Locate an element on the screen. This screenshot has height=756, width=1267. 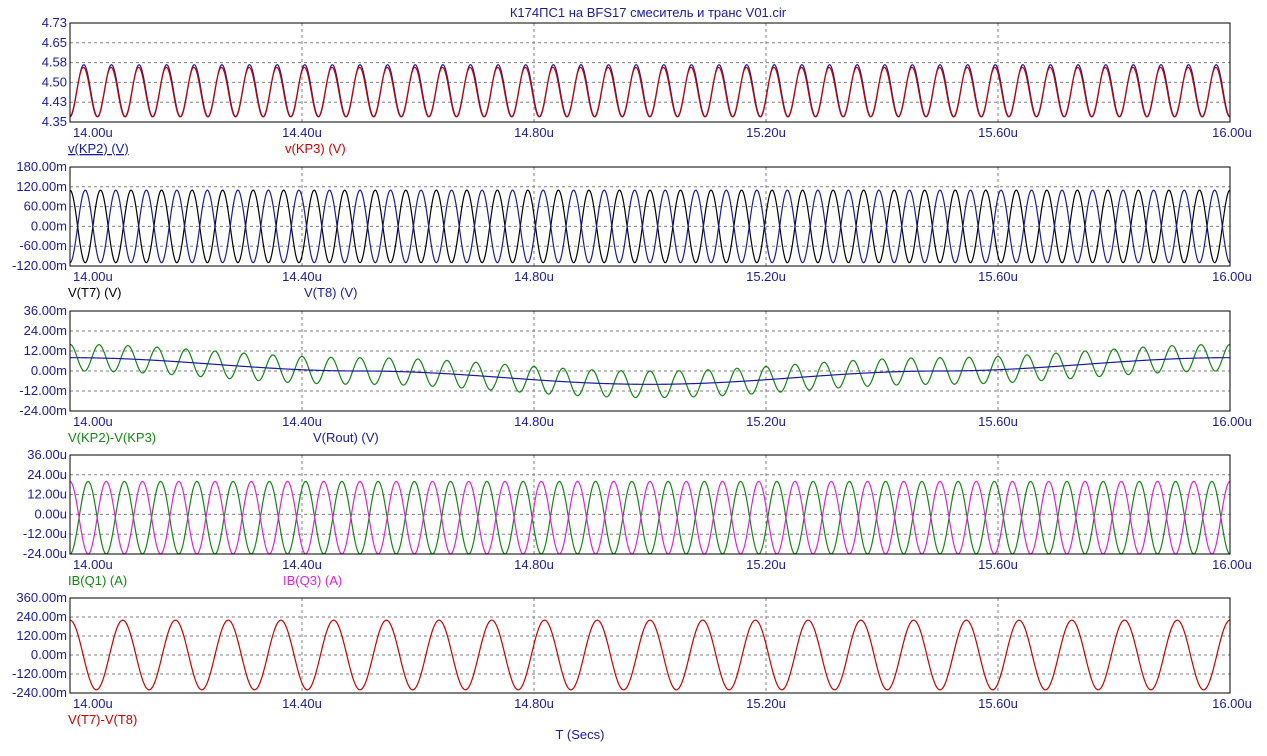
y-tick-label: 24.00m is located at coordinates (45, 330).